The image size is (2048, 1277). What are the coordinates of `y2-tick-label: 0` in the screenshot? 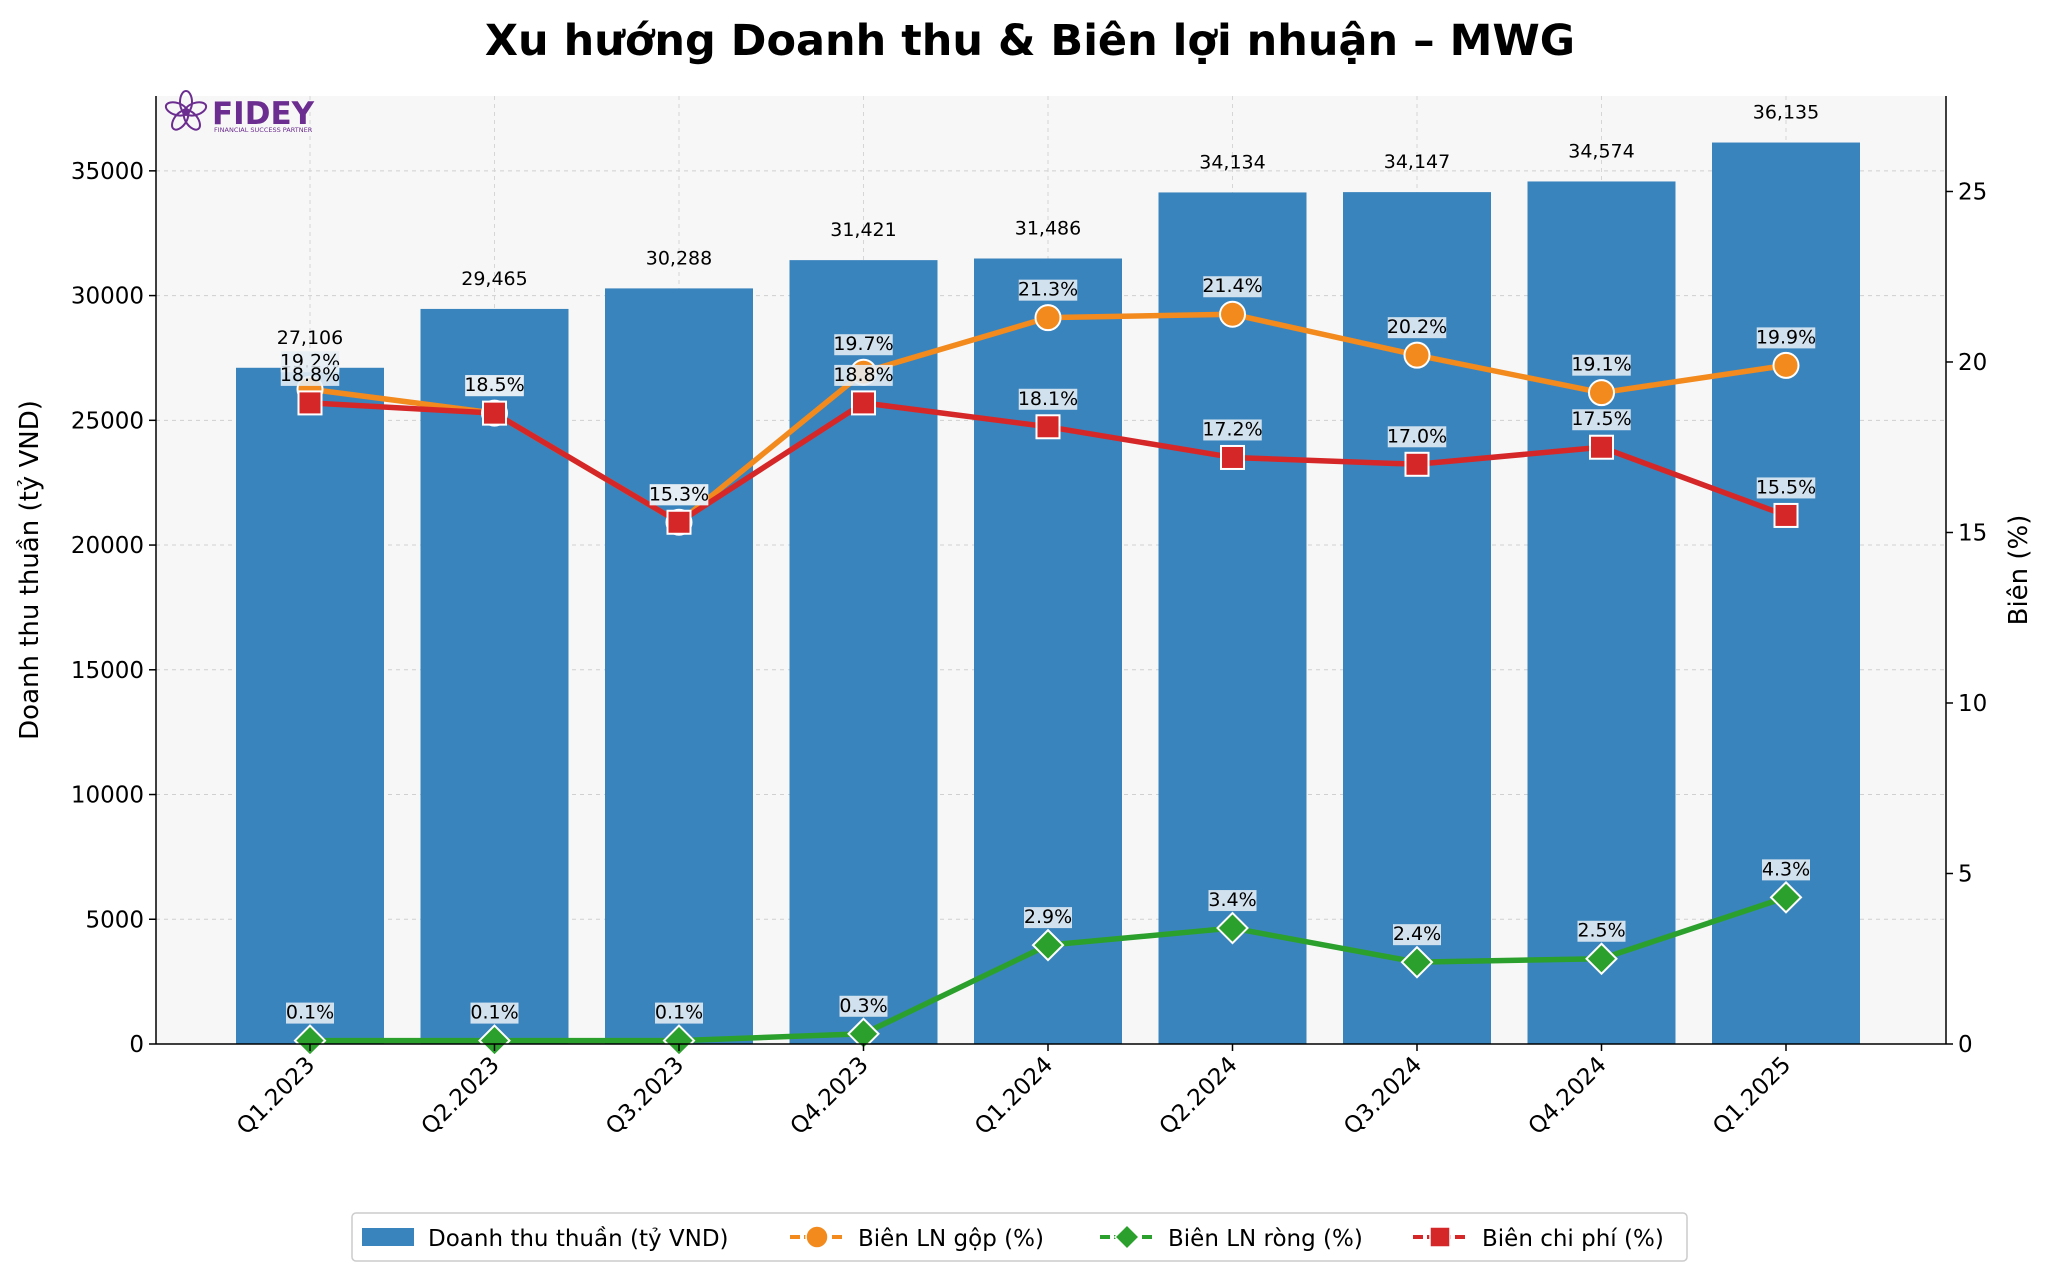 It's located at (1965, 1045).